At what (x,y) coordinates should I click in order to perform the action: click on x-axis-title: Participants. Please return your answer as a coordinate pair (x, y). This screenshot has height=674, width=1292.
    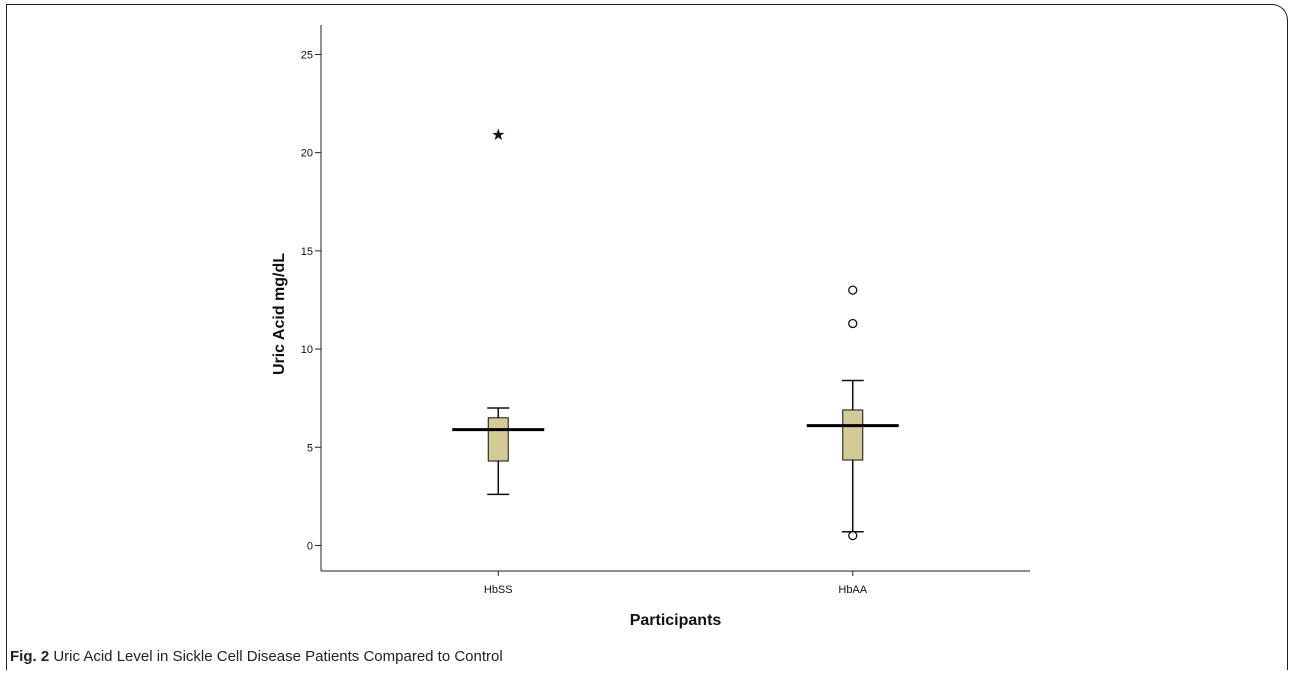
    Looking at the image, I should click on (676, 620).